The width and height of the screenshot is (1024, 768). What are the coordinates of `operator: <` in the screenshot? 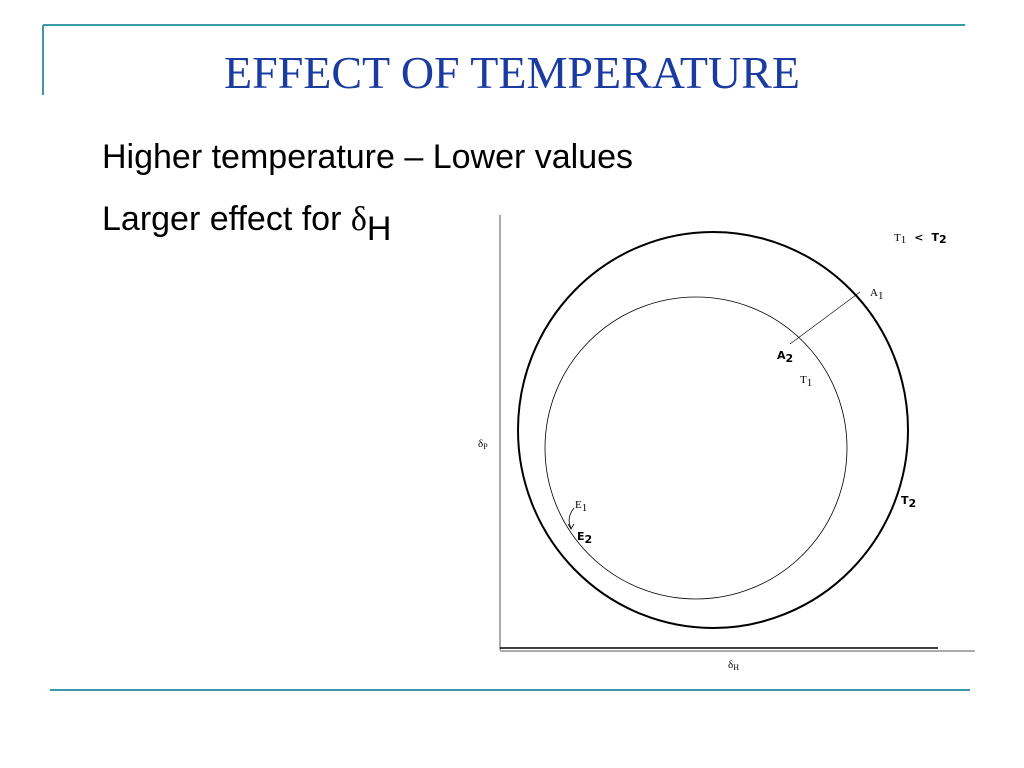 It's located at (918, 237).